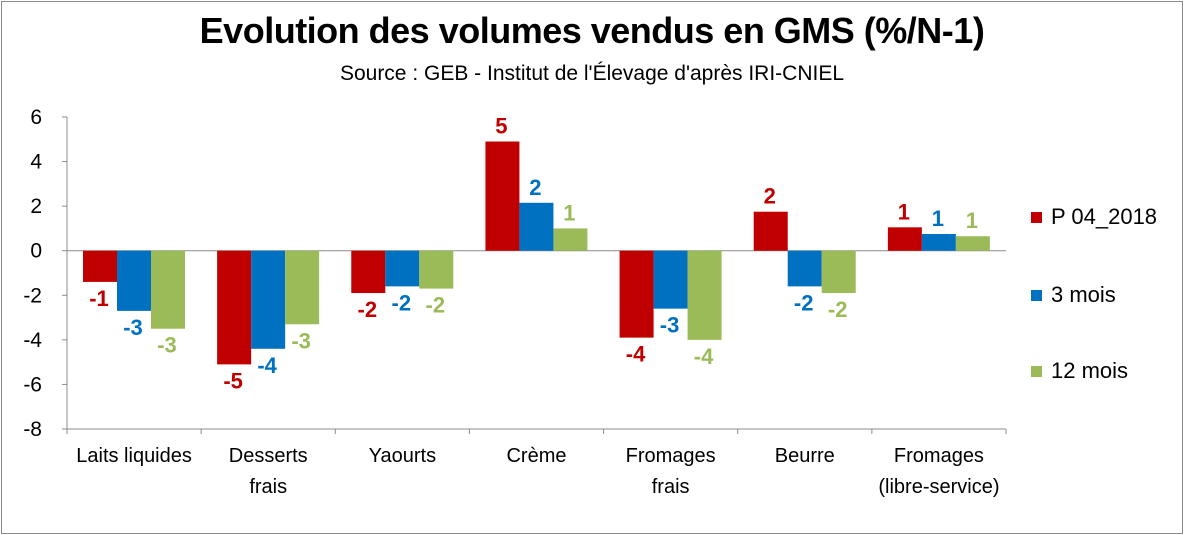 This screenshot has height=535, width=1184. What do you see at coordinates (805, 456) in the screenshot?
I see `category-label: Beurre` at bounding box center [805, 456].